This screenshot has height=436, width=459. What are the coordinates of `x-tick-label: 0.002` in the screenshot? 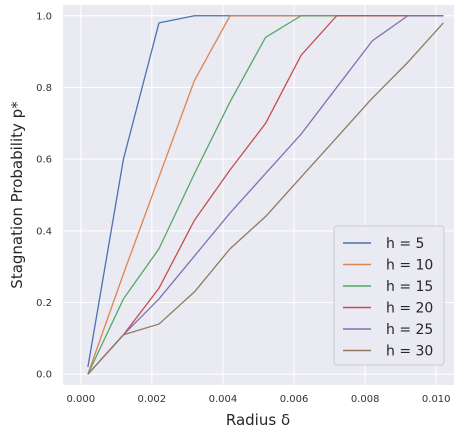 It's located at (152, 399).